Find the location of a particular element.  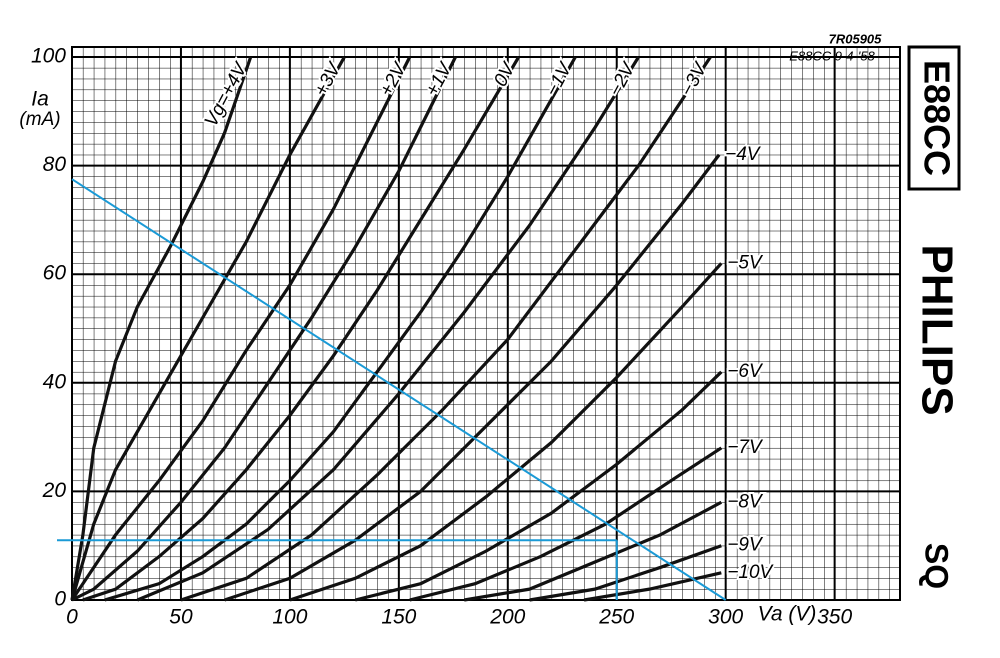

y-tick-label: 0 is located at coordinates (60, 599).